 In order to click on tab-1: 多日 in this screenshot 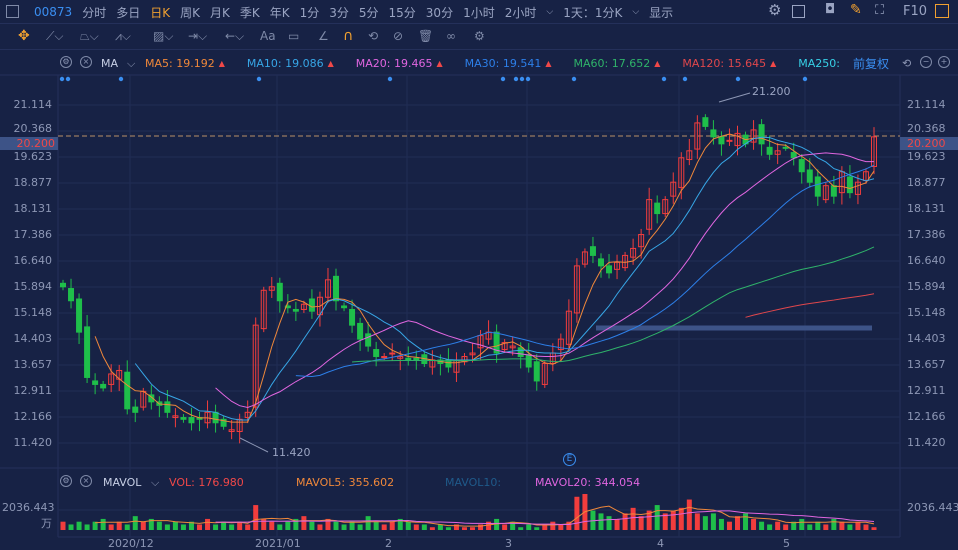, I will do `click(128, 12)`.